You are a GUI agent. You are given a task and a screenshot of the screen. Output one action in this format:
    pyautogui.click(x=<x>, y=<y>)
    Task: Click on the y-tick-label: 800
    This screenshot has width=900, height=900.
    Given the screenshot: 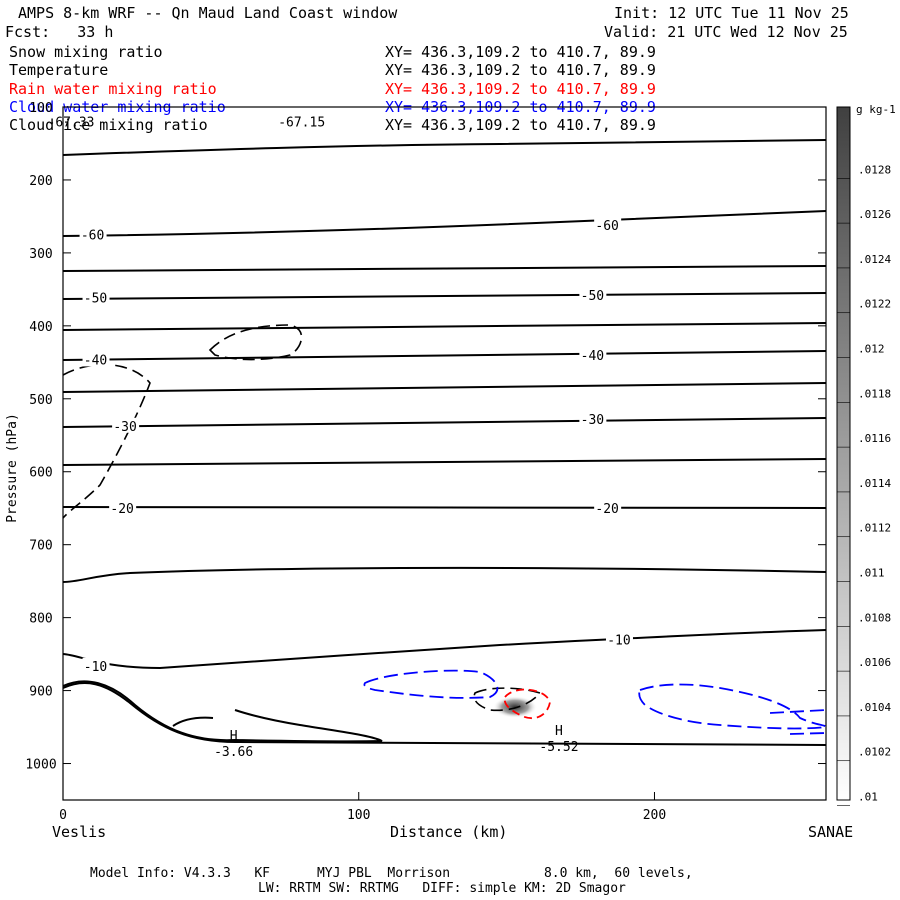 What is the action you would take?
    pyautogui.click(x=40, y=619)
    